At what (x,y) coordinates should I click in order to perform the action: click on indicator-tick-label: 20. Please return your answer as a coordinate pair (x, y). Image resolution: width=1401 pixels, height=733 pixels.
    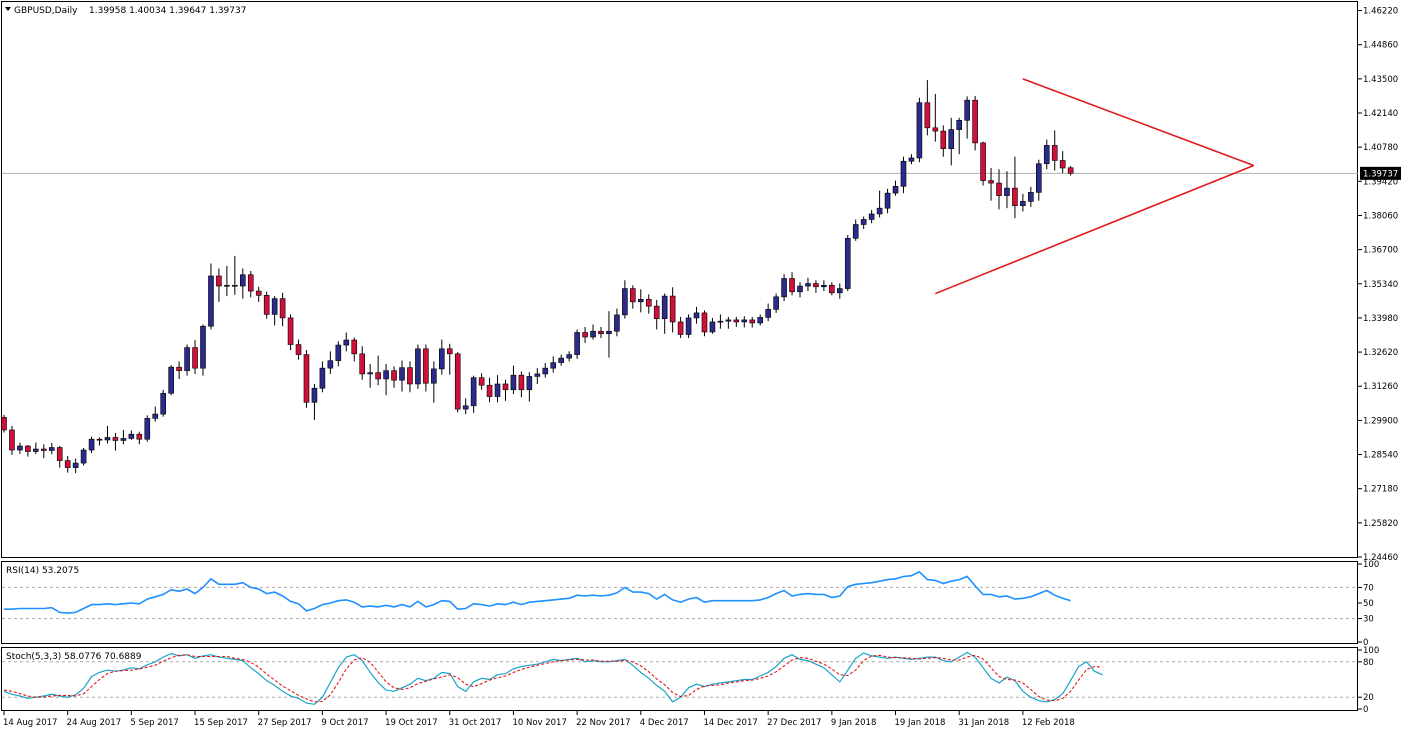
    Looking at the image, I should click on (1368, 698).